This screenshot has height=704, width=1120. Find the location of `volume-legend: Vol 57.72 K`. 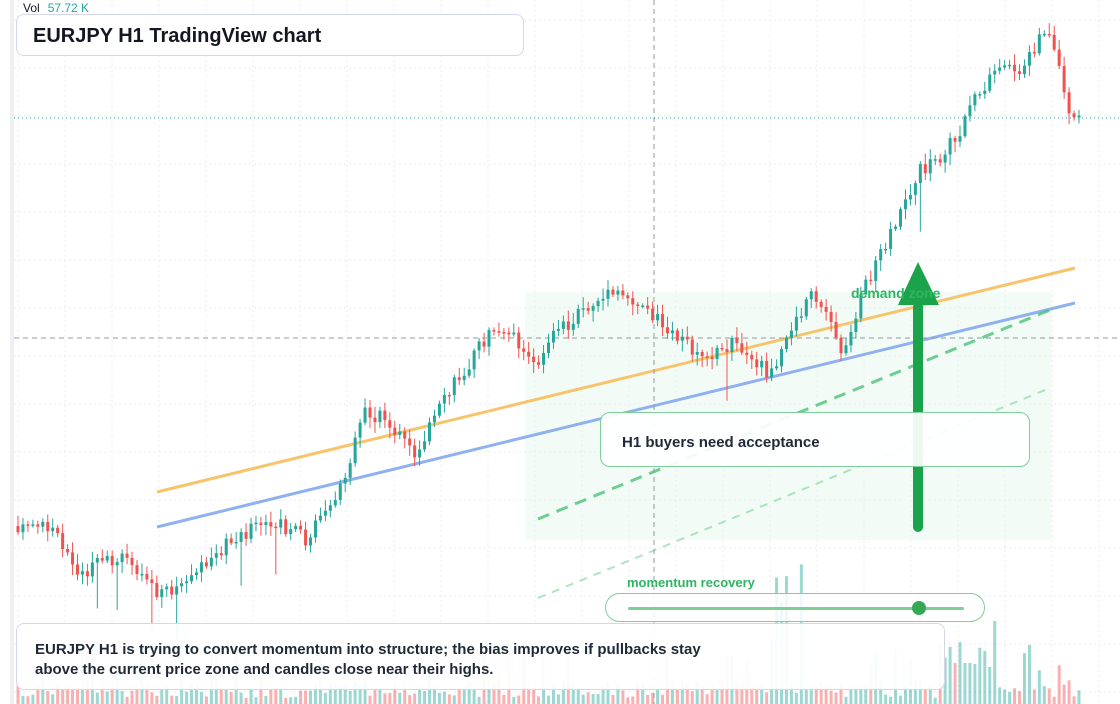

volume-legend: Vol 57.72 K is located at coordinates (56, 8).